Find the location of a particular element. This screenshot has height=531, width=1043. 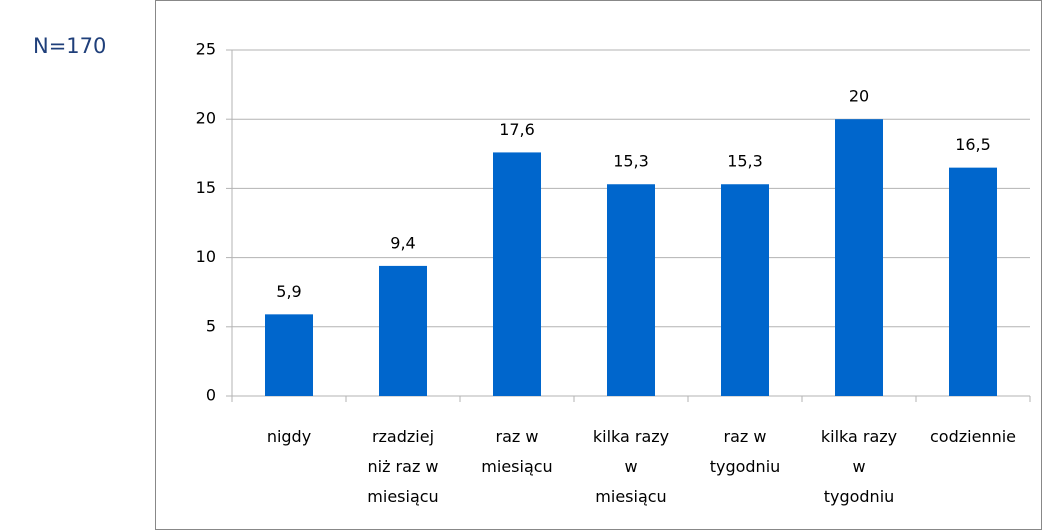

y-tick-label: 20 is located at coordinates (206, 118).